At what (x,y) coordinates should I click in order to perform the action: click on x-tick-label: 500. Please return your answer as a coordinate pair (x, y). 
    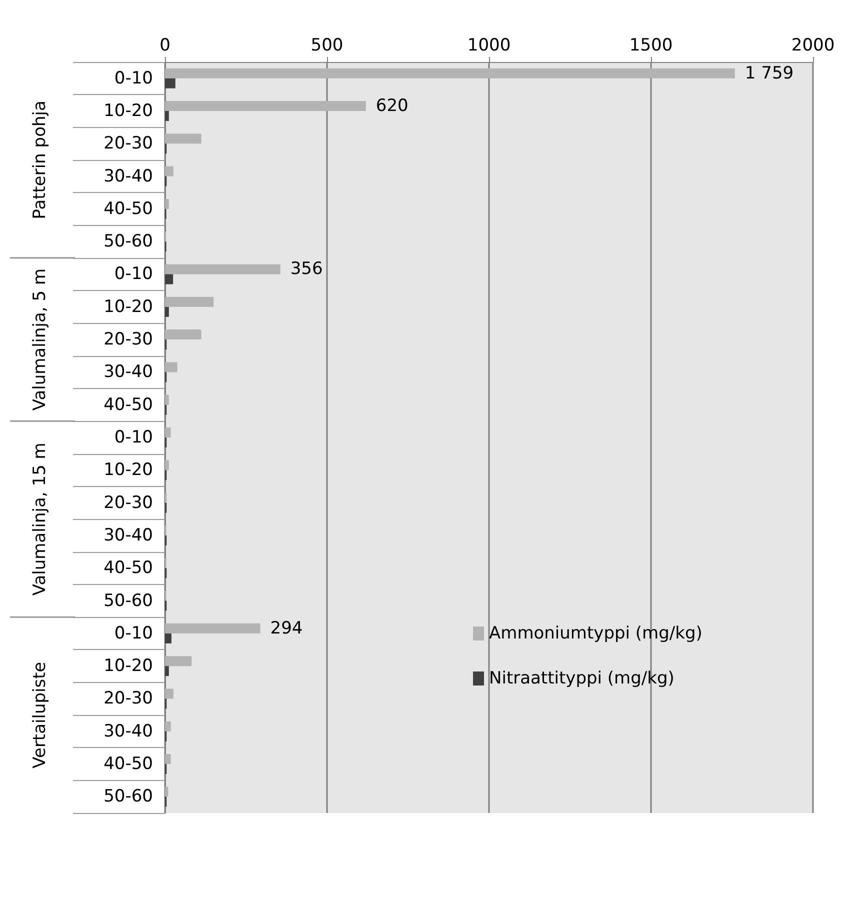
    Looking at the image, I should click on (327, 46).